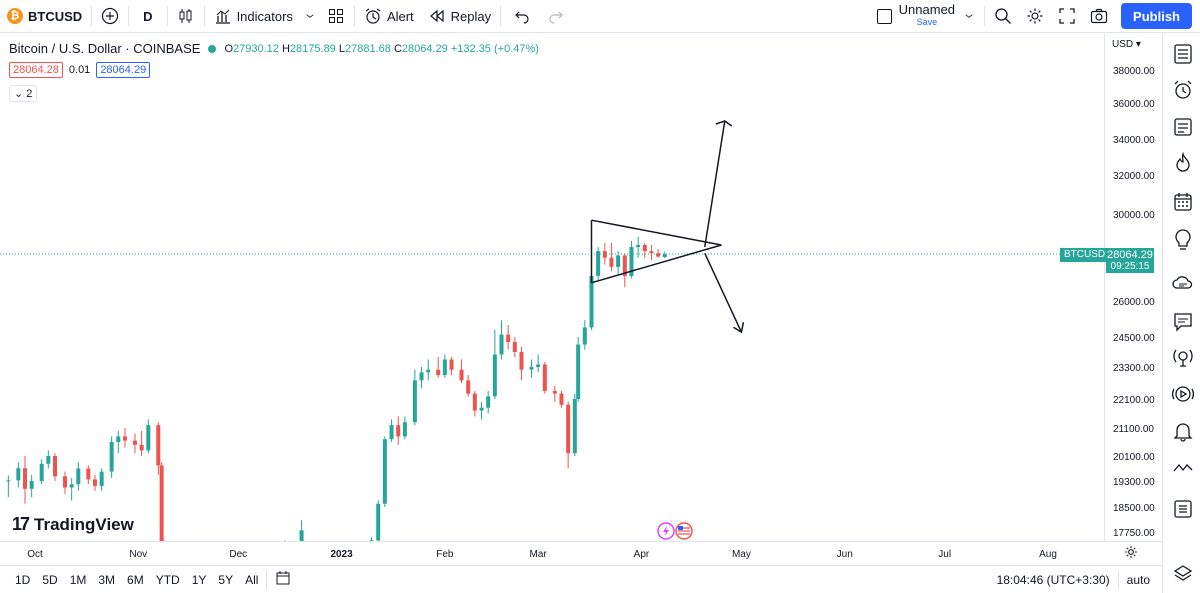  I want to click on indicators-button: Indicators, so click(253, 16).